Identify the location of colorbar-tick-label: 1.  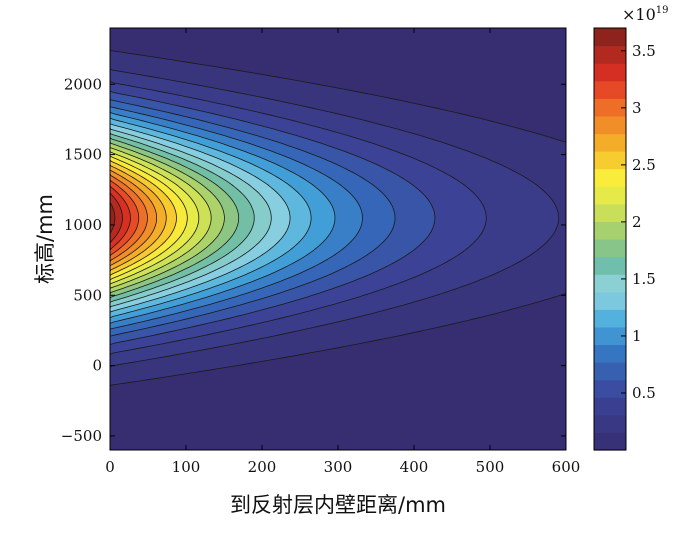
(637, 336).